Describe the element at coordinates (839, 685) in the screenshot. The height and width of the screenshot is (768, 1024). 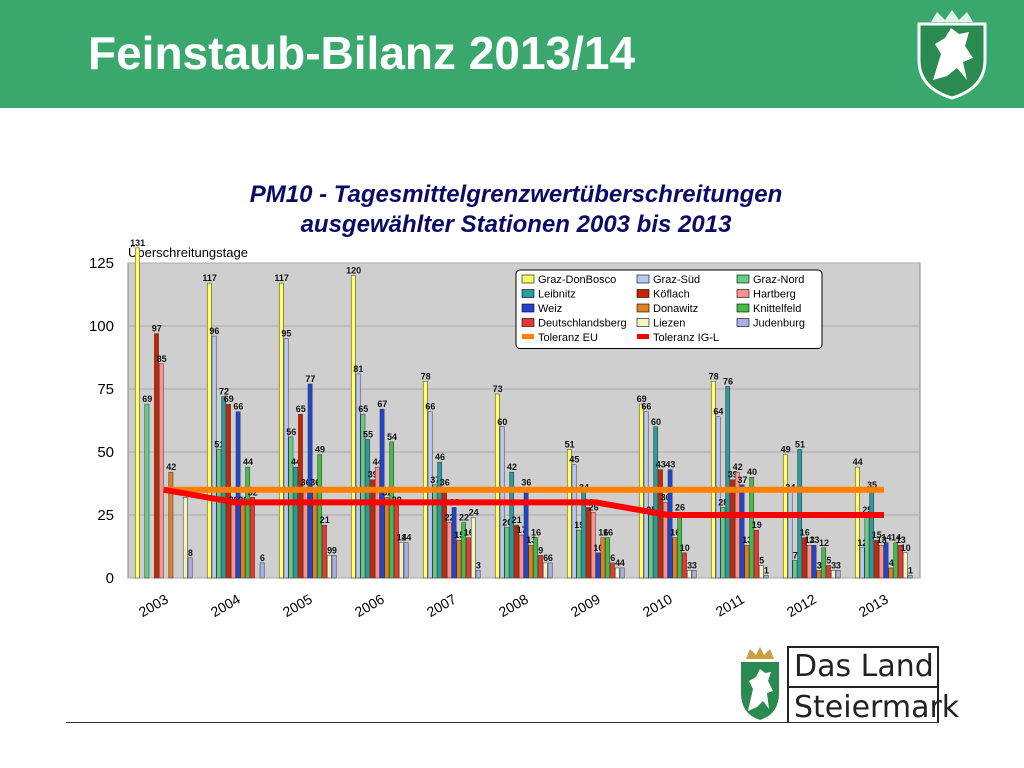
I see `logo-graphic` at that location.